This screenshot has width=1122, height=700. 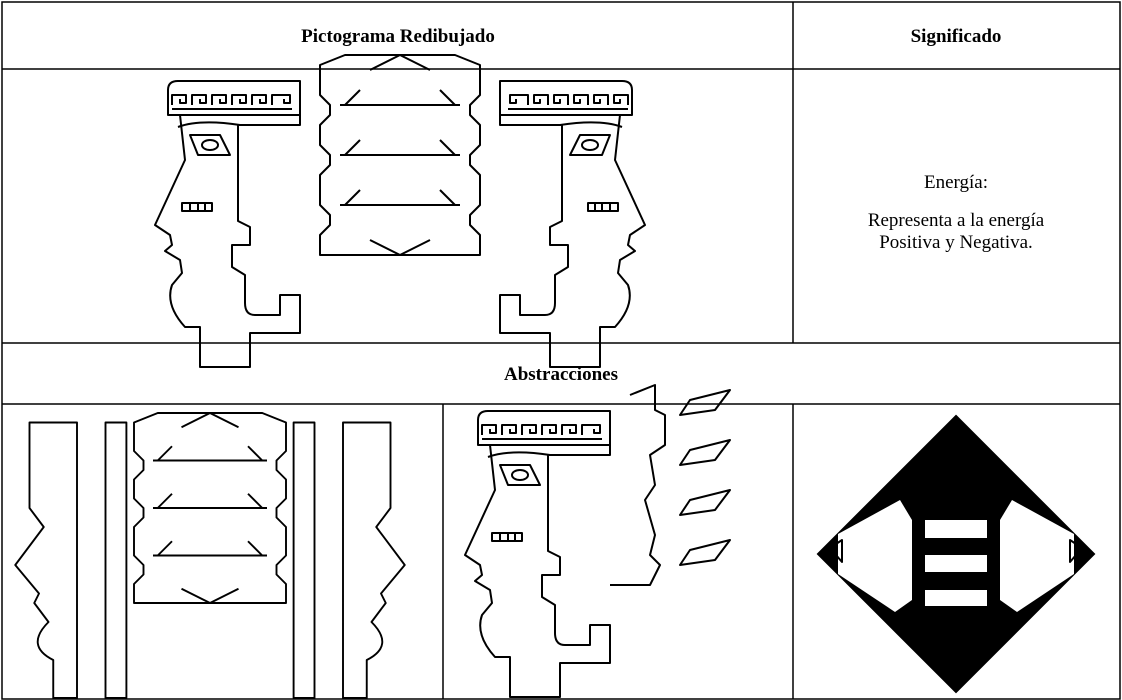 What do you see at coordinates (956, 242) in the screenshot?
I see `meaning-line: Positiva y Negativa.` at bounding box center [956, 242].